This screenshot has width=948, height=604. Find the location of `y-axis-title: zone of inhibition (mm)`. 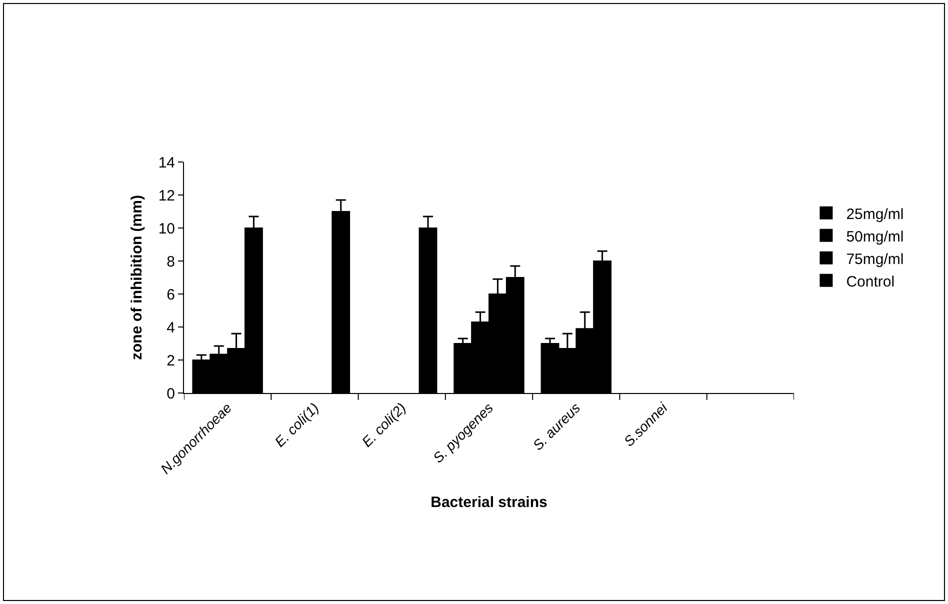

y-axis-title: zone of inhibition (mm) is located at coordinates (137, 277).